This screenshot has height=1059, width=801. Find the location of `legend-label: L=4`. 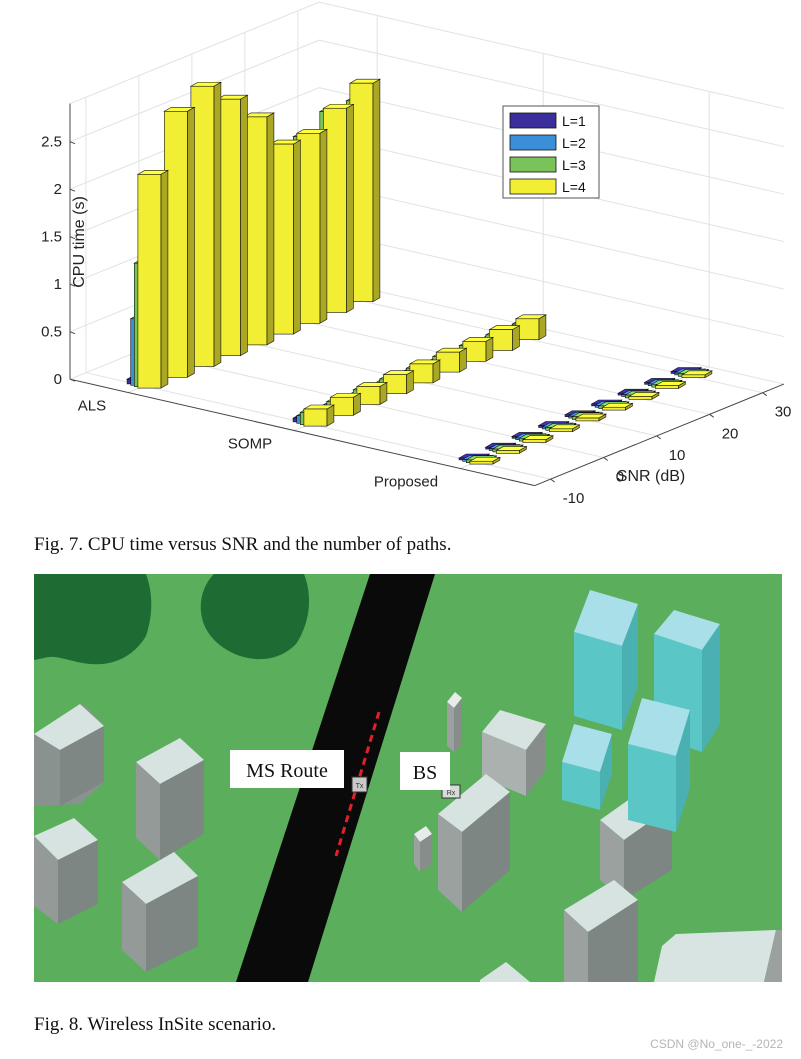

legend-label: L=4 is located at coordinates (574, 187).